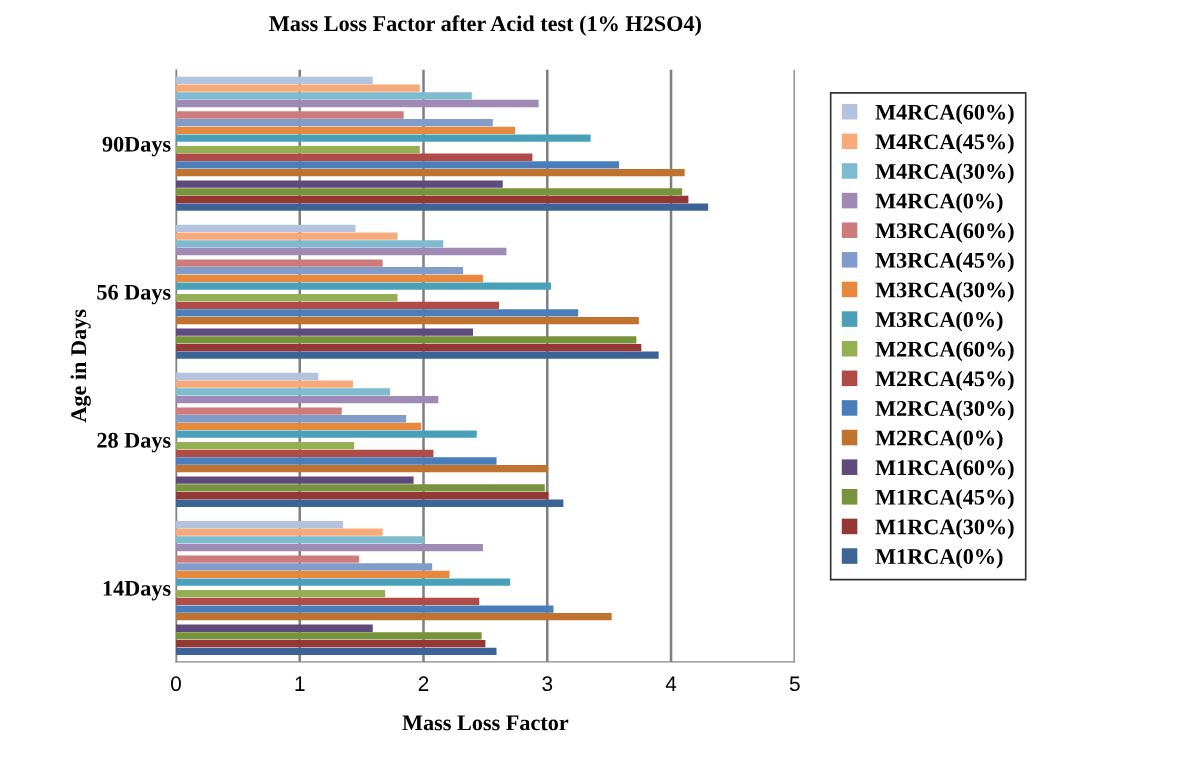 This screenshot has width=1181, height=767. What do you see at coordinates (547, 684) in the screenshot?
I see `x-tick-label: 3` at bounding box center [547, 684].